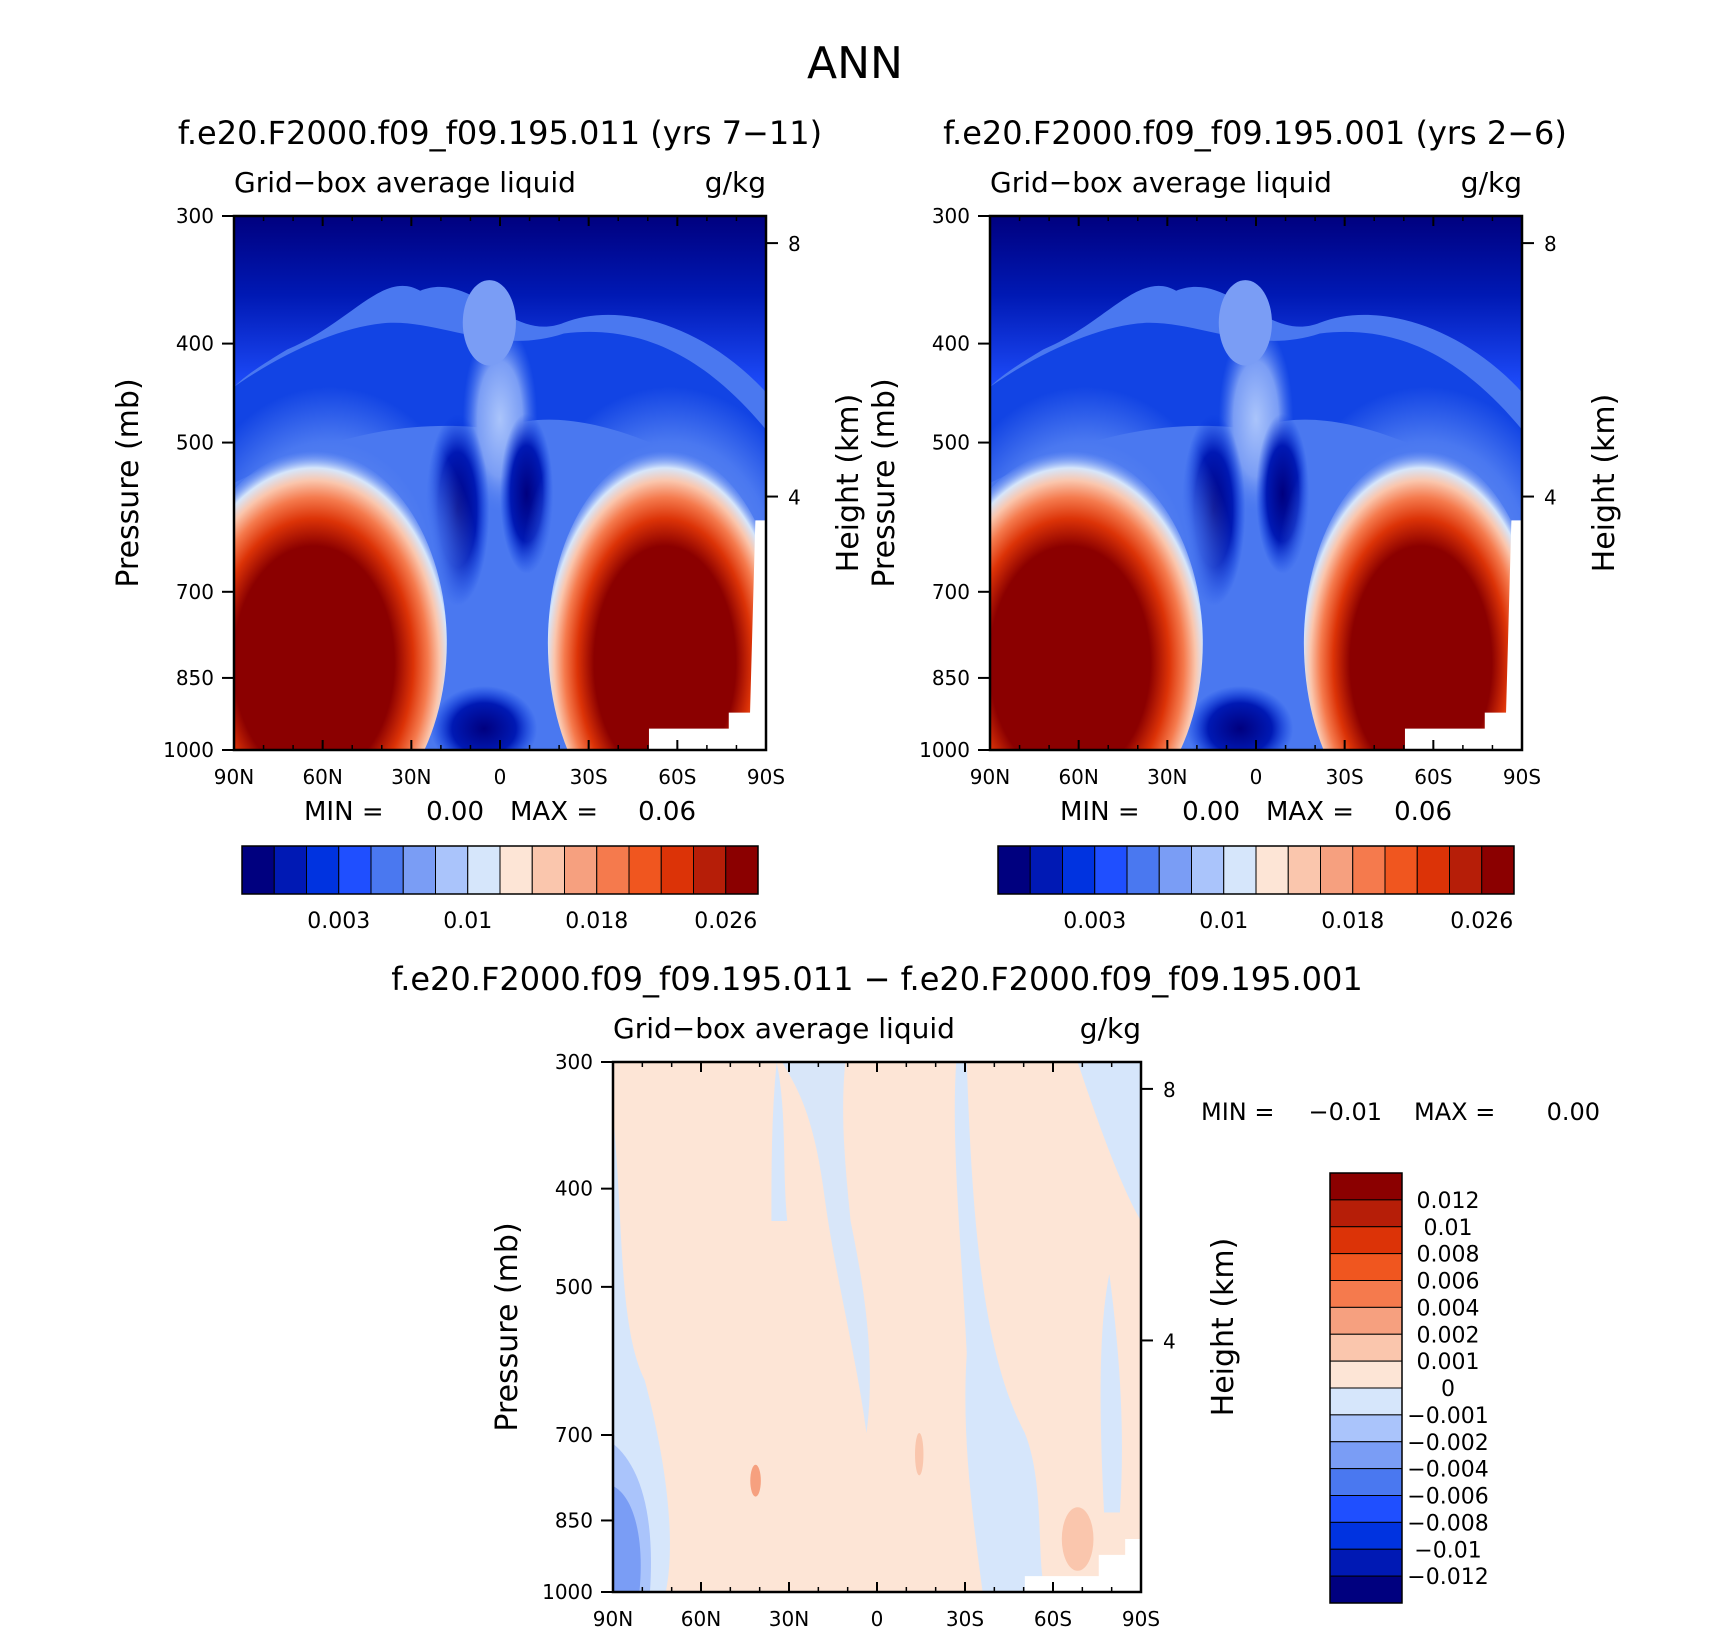 This screenshot has height=1640, width=1710. Describe the element at coordinates (877, 1619) in the screenshot. I see `x-tick-label: 0` at that location.